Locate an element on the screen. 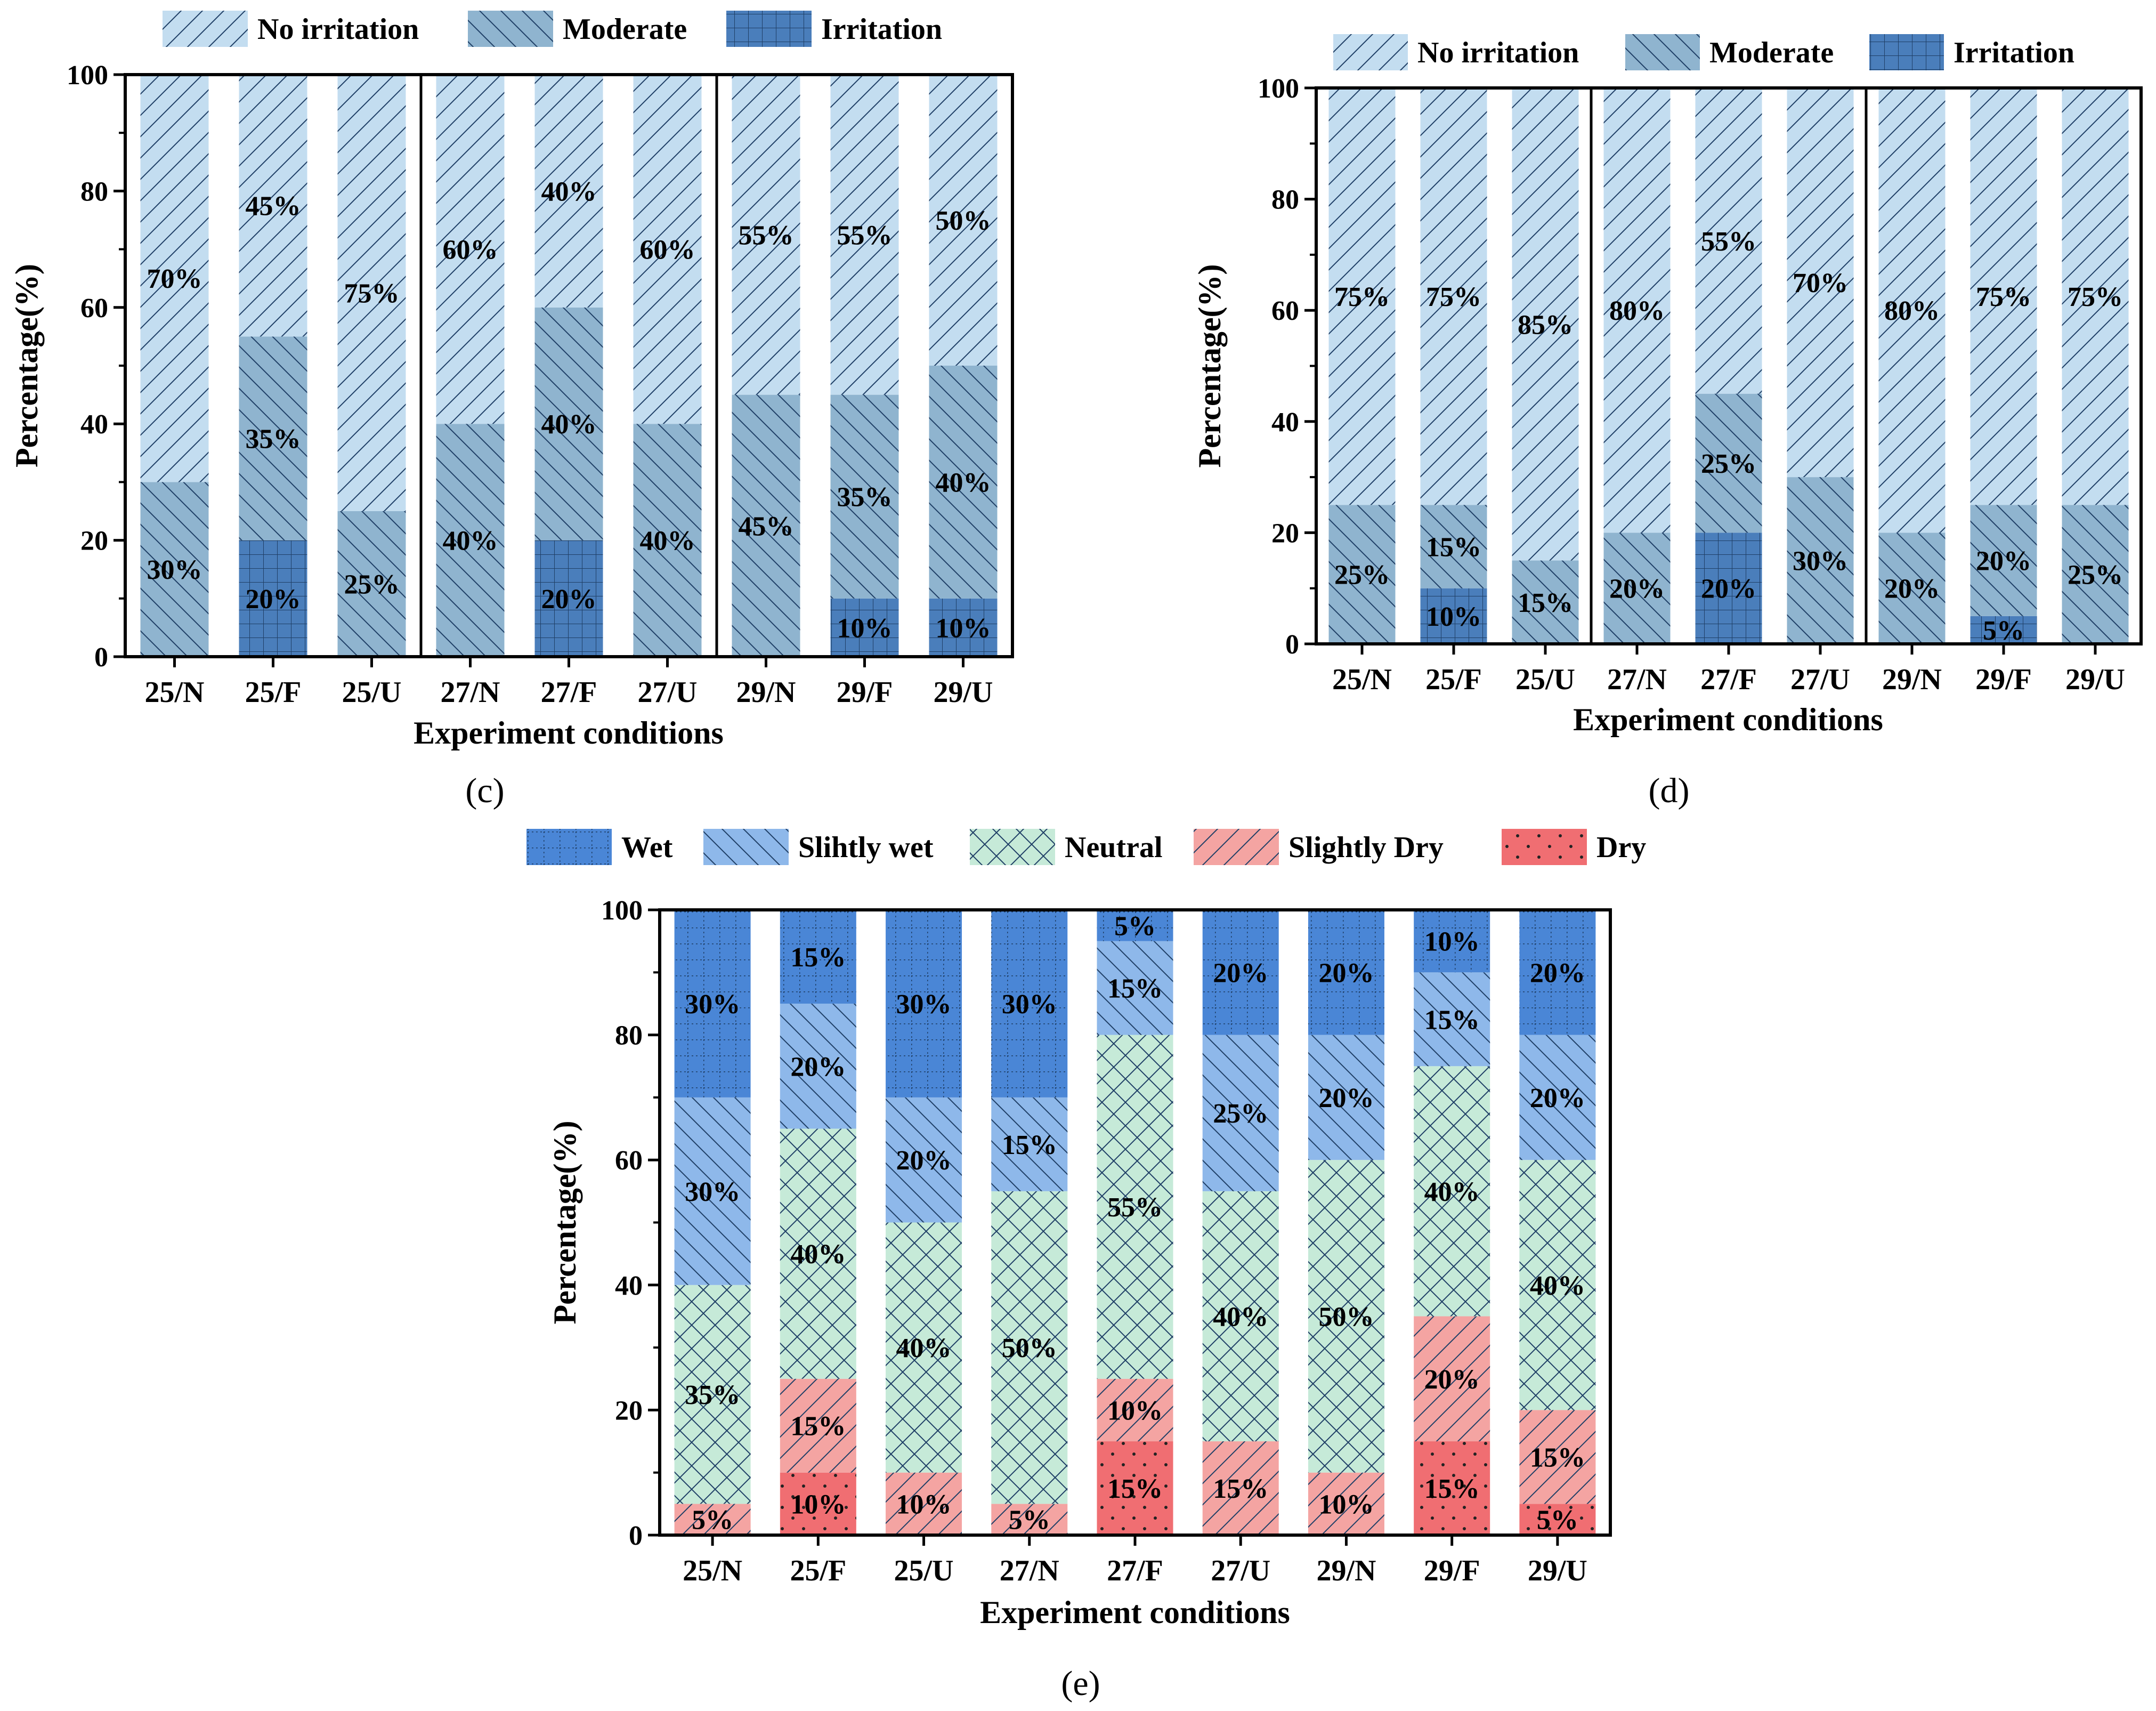 Image resolution: width=2156 pixels, height=1711 pixels. d-legend-item-no-irritation: No irritation is located at coordinates (1456, 52).